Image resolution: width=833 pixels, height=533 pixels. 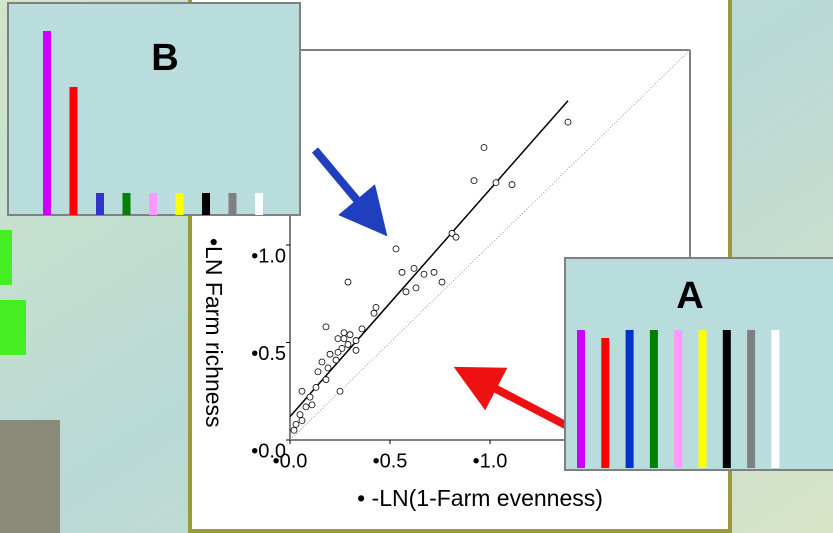 I want to click on inset-b: B, so click(x=154, y=109).